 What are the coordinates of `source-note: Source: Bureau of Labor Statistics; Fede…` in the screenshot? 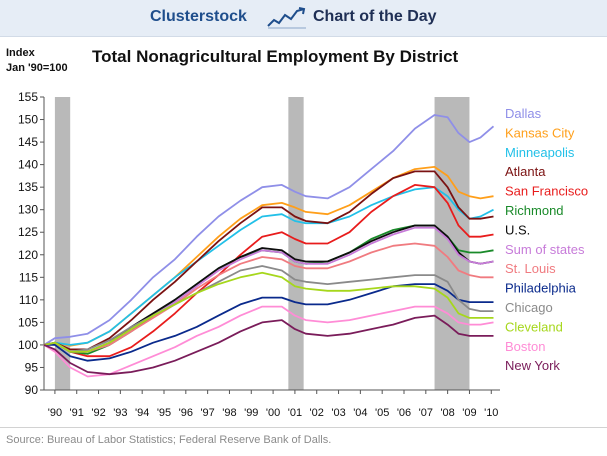 It's located at (169, 440).